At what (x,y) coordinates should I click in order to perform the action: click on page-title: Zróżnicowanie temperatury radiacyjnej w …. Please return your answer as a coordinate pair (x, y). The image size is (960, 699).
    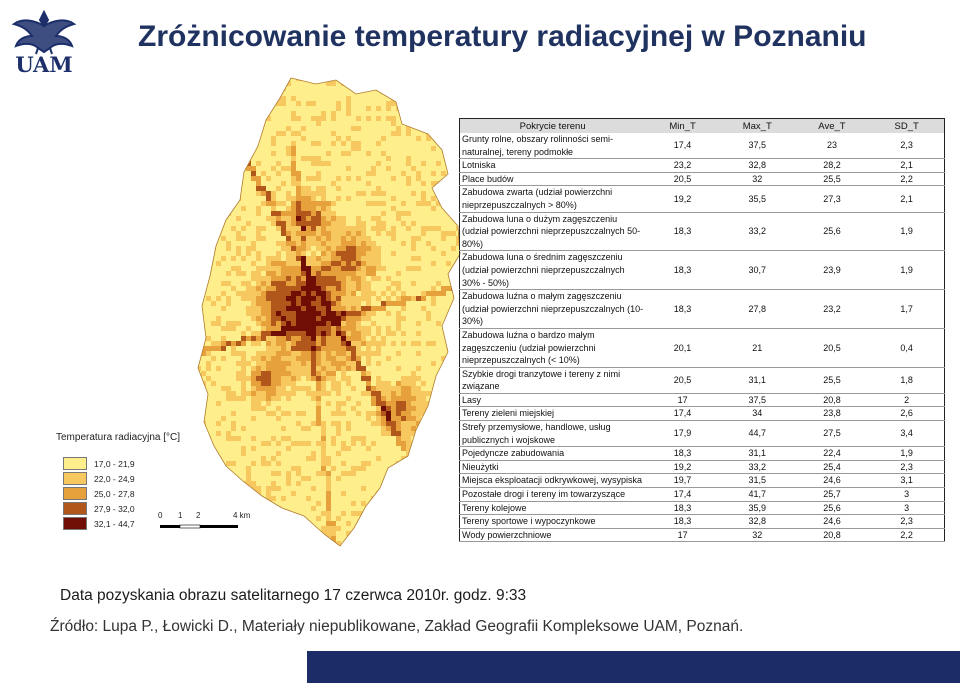
    Looking at the image, I should click on (502, 37).